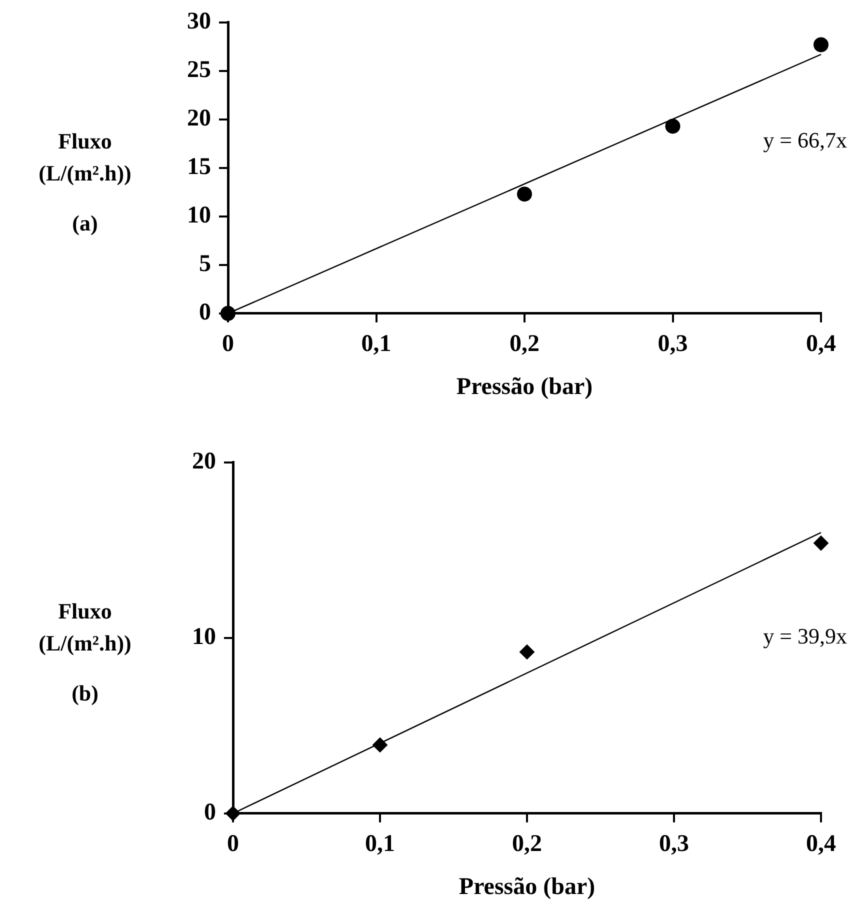 The height and width of the screenshot is (910, 851). I want to click on text: (b), so click(85, 693).